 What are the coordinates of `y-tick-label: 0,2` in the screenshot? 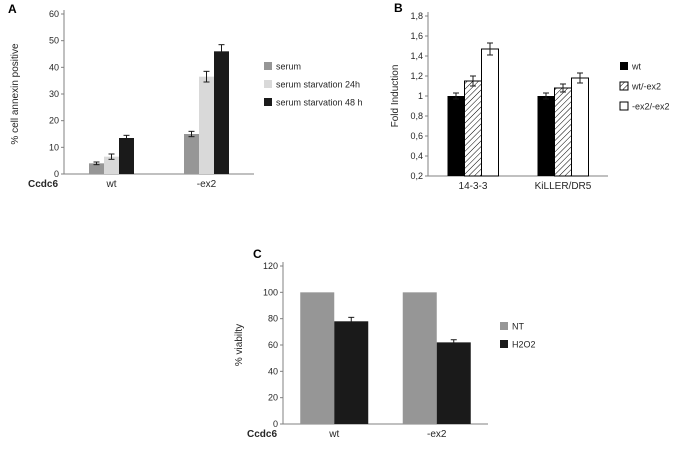 It's located at (416, 176).